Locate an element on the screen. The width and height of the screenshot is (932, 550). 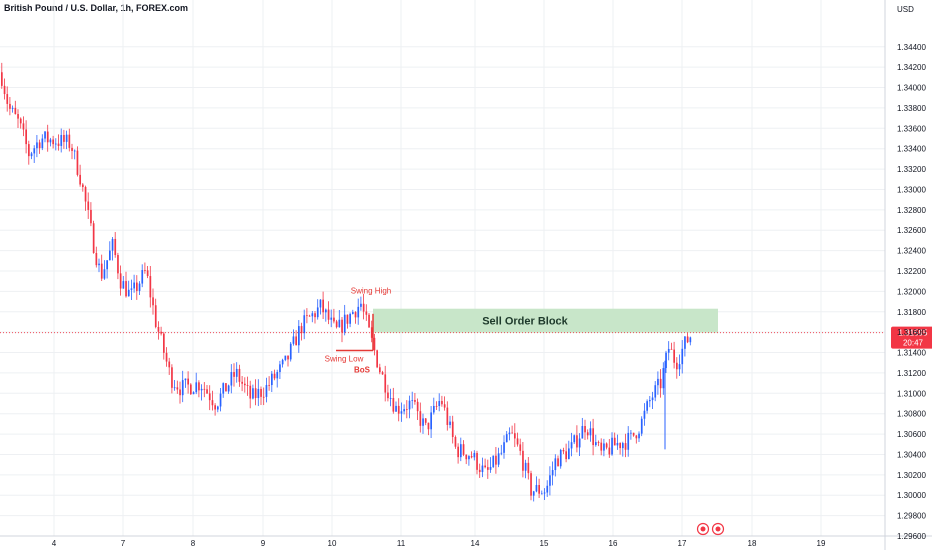
y-tick-label: 1.31200 is located at coordinates (911, 373).